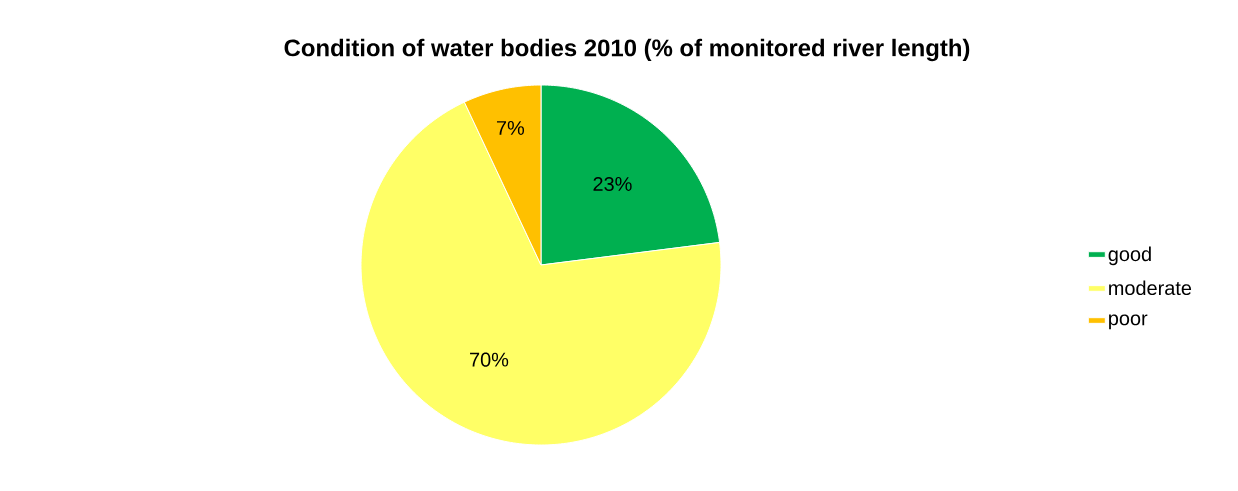 The width and height of the screenshot is (1238, 491). I want to click on data-label: 70%, so click(489, 359).